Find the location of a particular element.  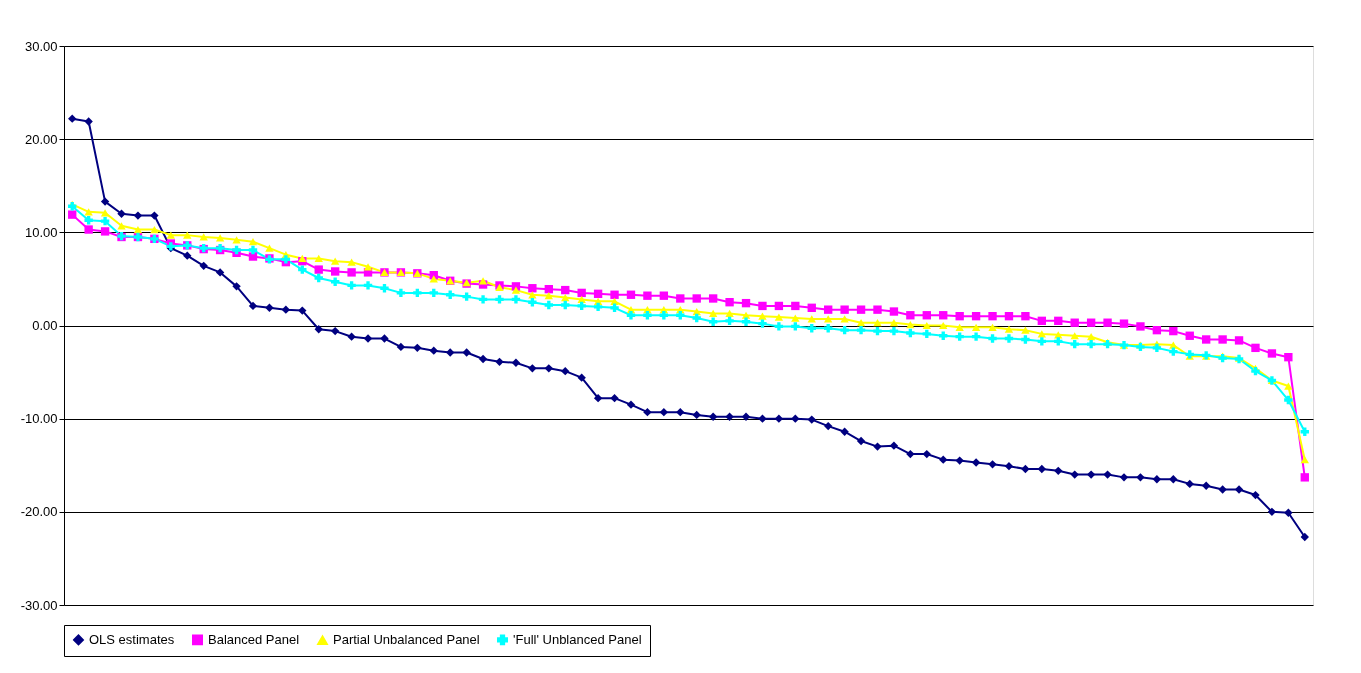

y-tick-label: -20.00 is located at coordinates (39, 512).